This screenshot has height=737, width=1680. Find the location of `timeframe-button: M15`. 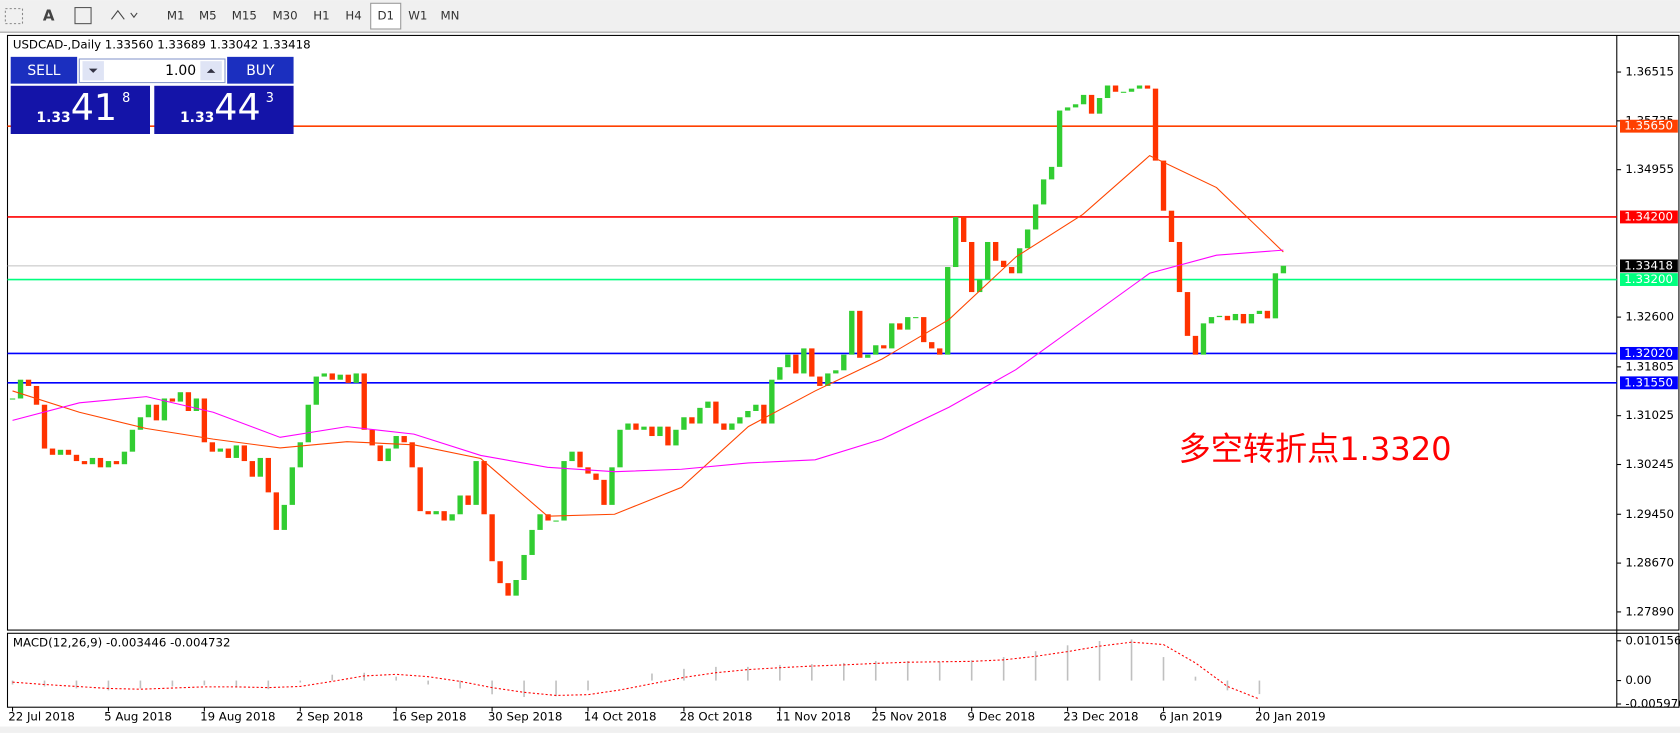

timeframe-button: M15 is located at coordinates (244, 16).